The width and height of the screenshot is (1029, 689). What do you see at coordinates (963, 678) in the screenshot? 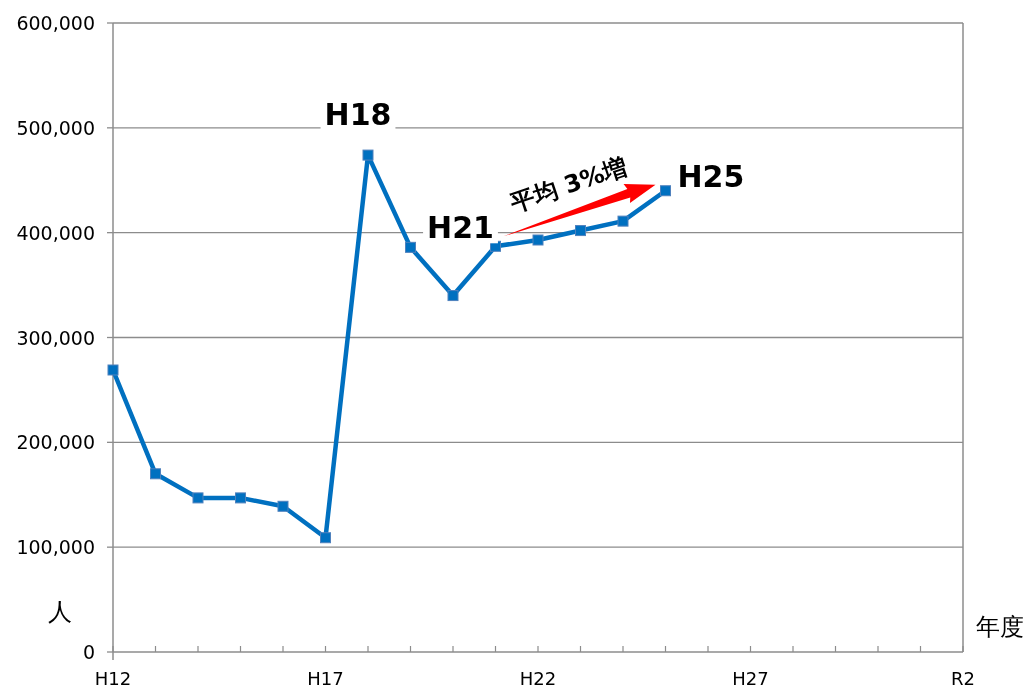
I see `x-tick-label: R2` at bounding box center [963, 678].